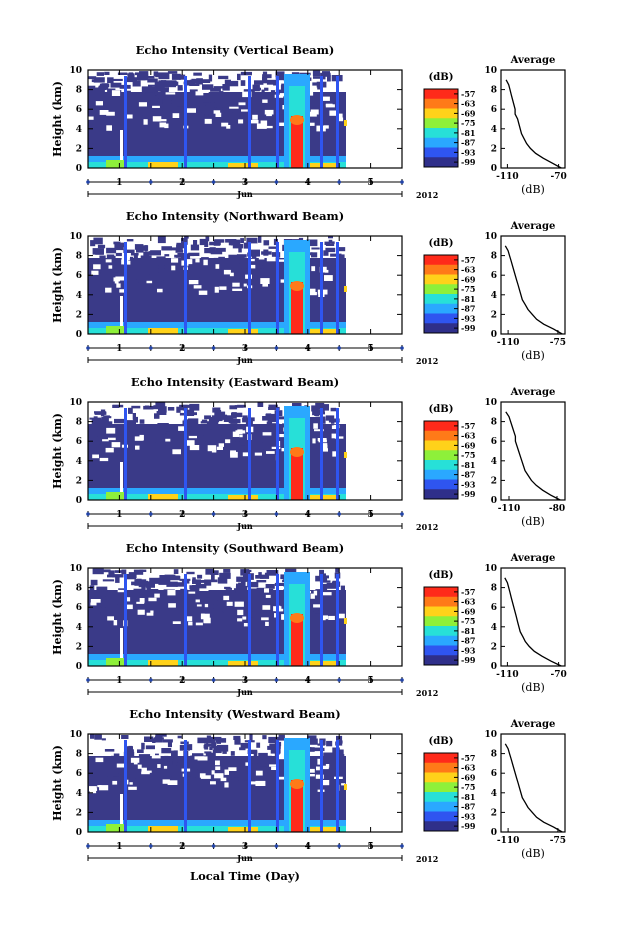 The width and height of the screenshot is (620, 936). What do you see at coordinates (308, 847) in the screenshot?
I see `x-tick-label: 4` at bounding box center [308, 847].